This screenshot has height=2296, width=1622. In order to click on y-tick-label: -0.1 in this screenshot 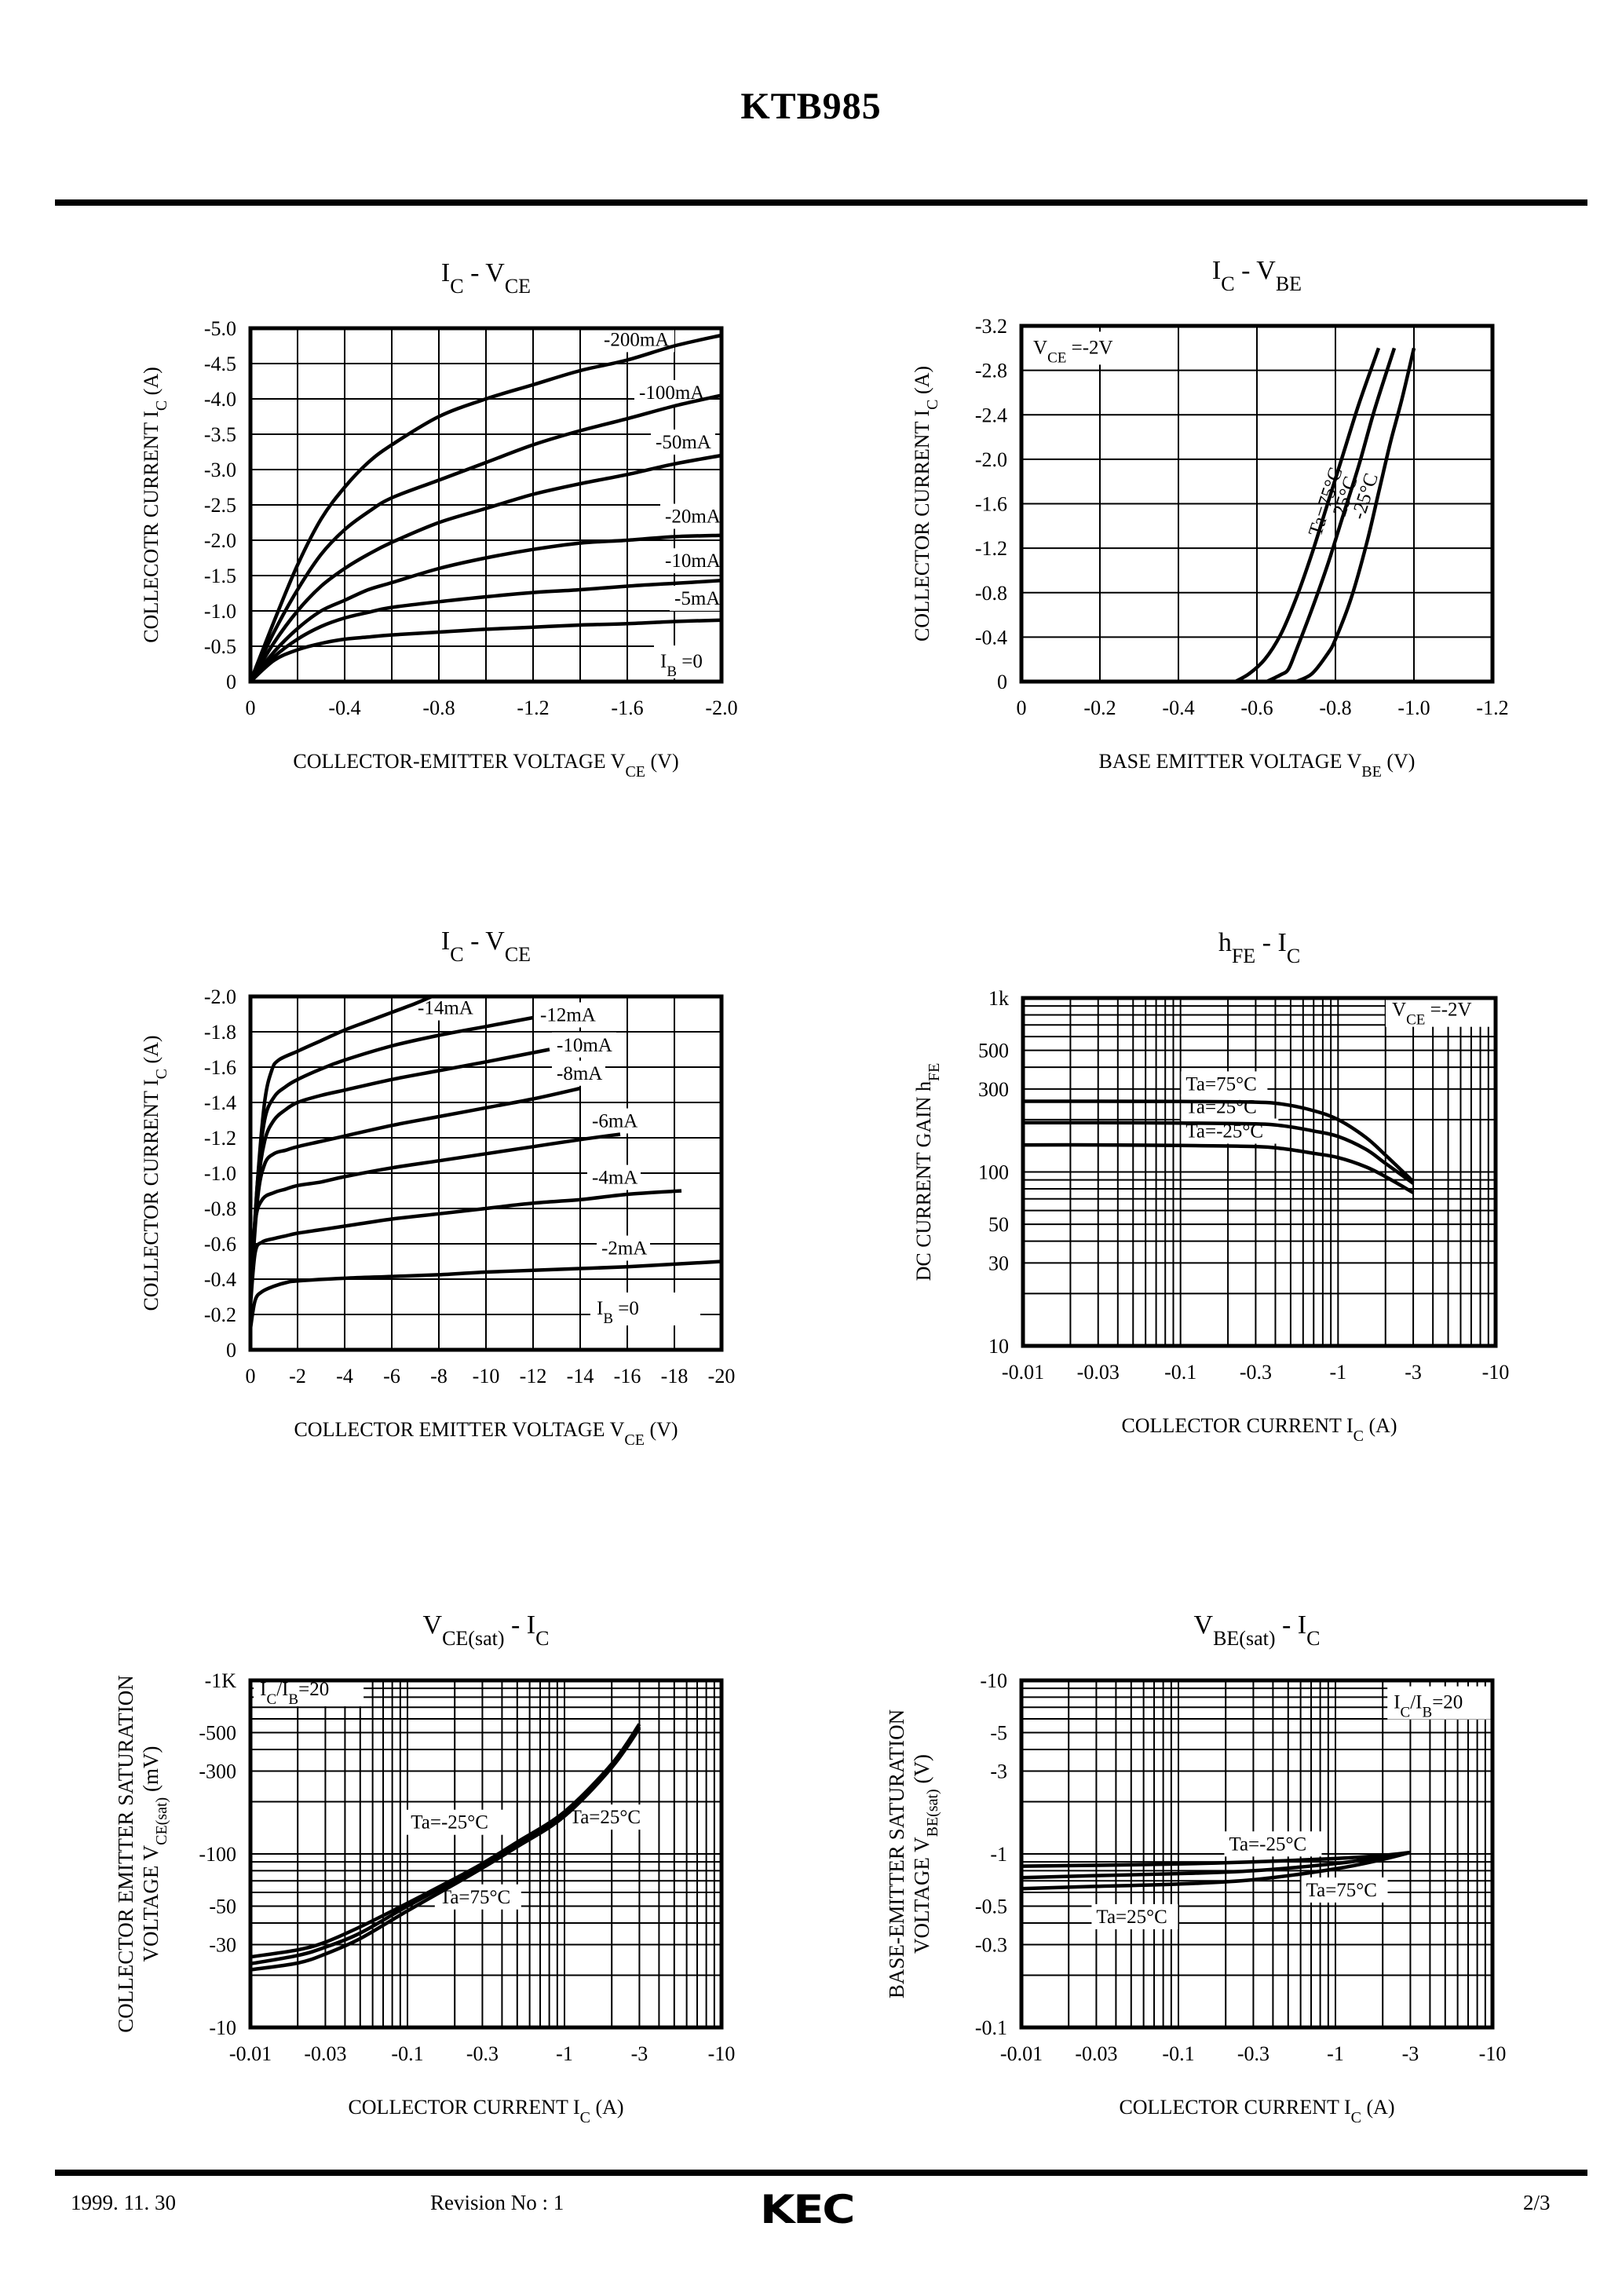, I will do `click(991, 2028)`.